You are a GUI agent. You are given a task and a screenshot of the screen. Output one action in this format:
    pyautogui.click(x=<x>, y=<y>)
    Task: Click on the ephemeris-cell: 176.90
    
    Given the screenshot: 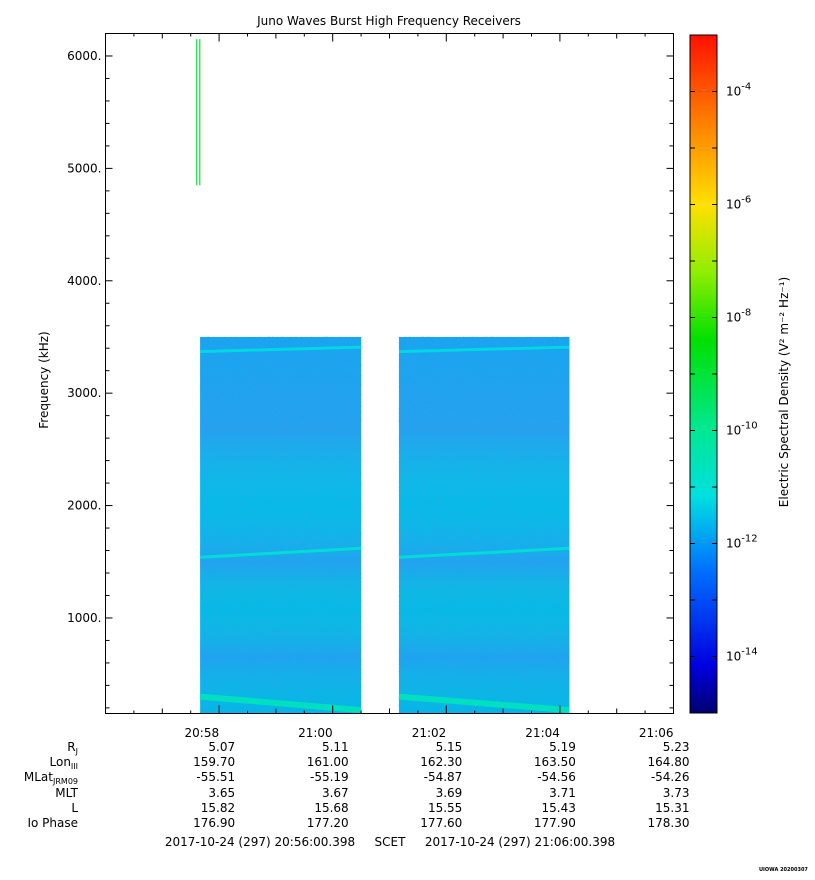 What is the action you would take?
    pyautogui.click(x=214, y=823)
    